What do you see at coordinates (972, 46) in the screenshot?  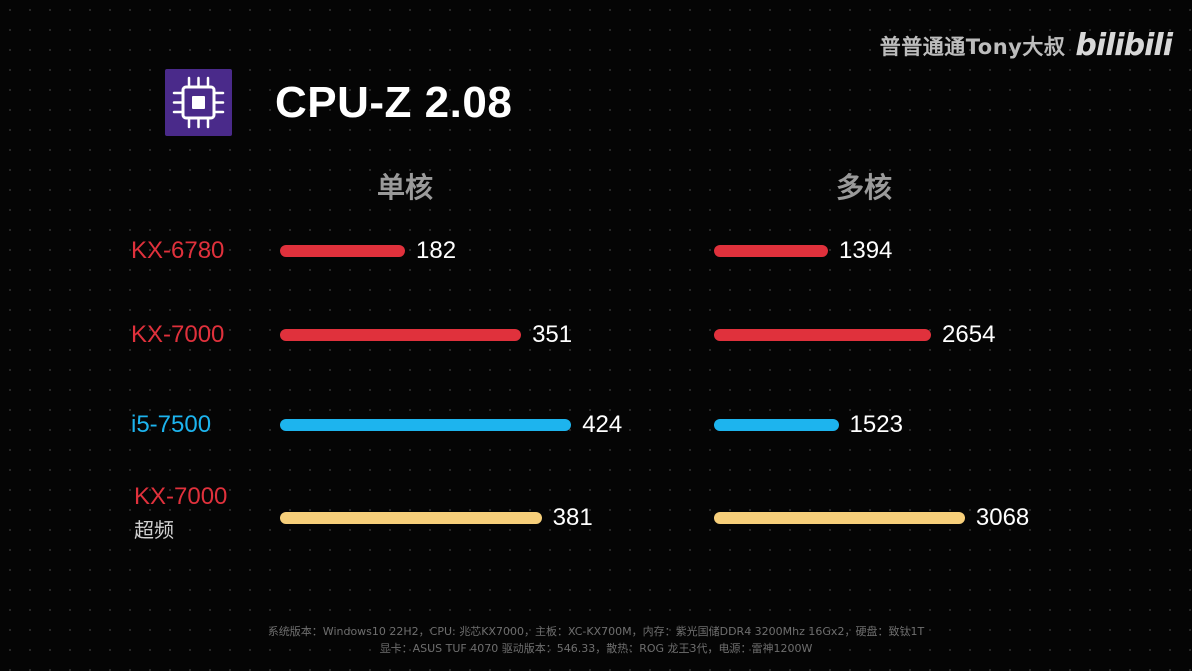 I see `watermark-author: 普普通通Tony大叔` at bounding box center [972, 46].